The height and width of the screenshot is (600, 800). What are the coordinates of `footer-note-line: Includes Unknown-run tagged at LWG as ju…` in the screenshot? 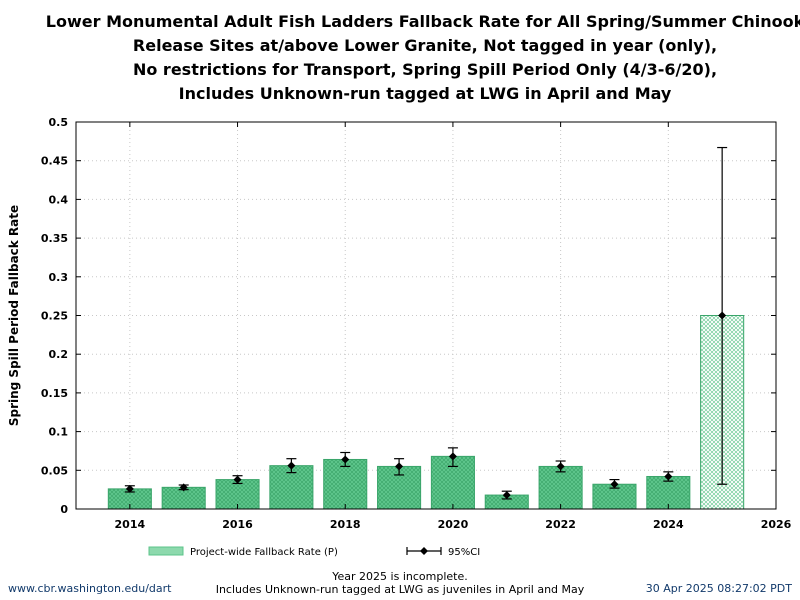 It's located at (400, 589).